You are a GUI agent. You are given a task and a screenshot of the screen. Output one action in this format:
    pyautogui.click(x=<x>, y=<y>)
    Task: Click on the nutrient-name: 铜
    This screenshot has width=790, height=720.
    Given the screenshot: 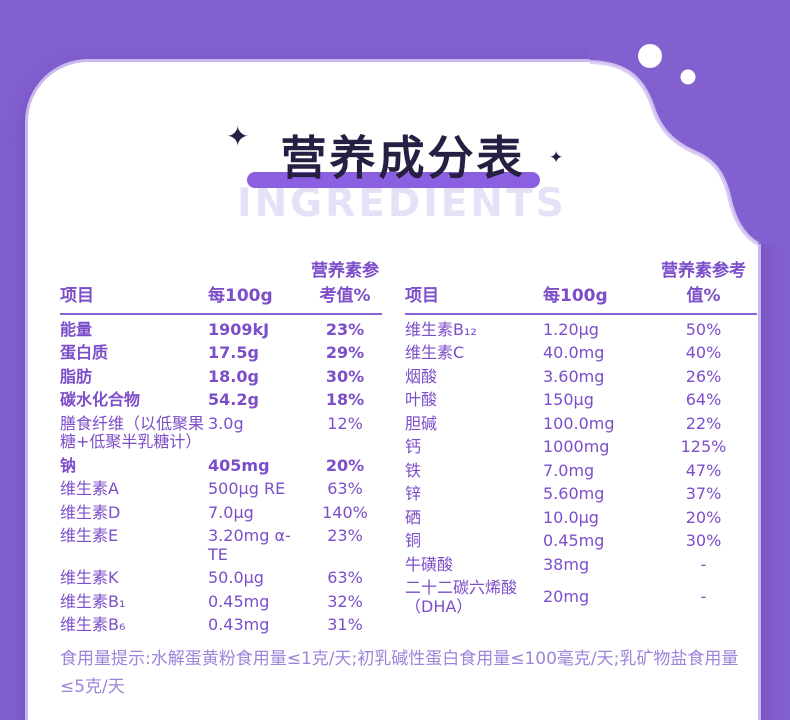 What is the action you would take?
    pyautogui.click(x=413, y=540)
    